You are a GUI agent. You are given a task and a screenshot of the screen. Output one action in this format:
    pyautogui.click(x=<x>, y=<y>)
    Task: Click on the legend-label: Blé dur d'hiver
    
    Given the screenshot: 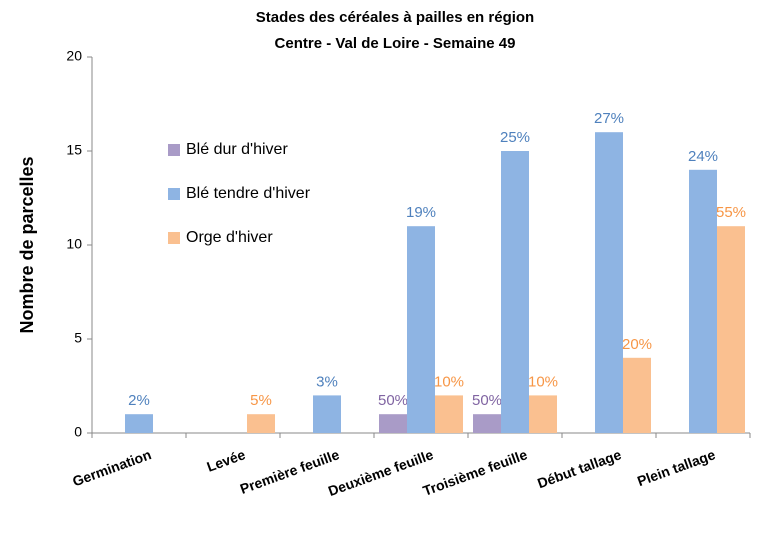 What is the action you would take?
    pyautogui.click(x=237, y=149)
    